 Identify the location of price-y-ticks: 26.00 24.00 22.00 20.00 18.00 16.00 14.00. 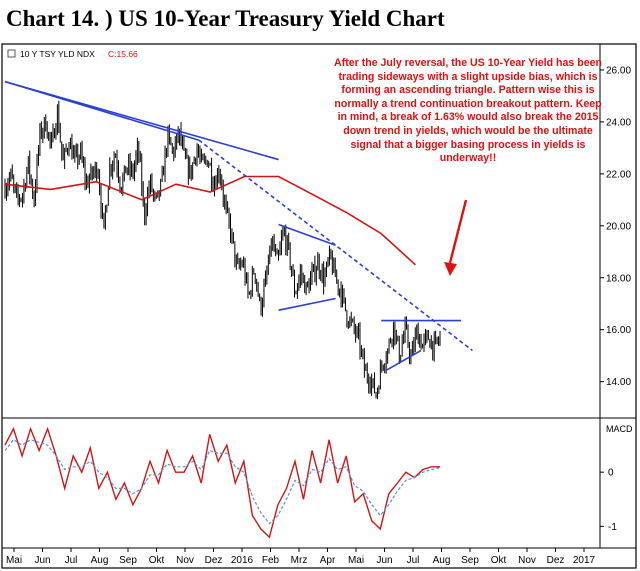
(615, 226).